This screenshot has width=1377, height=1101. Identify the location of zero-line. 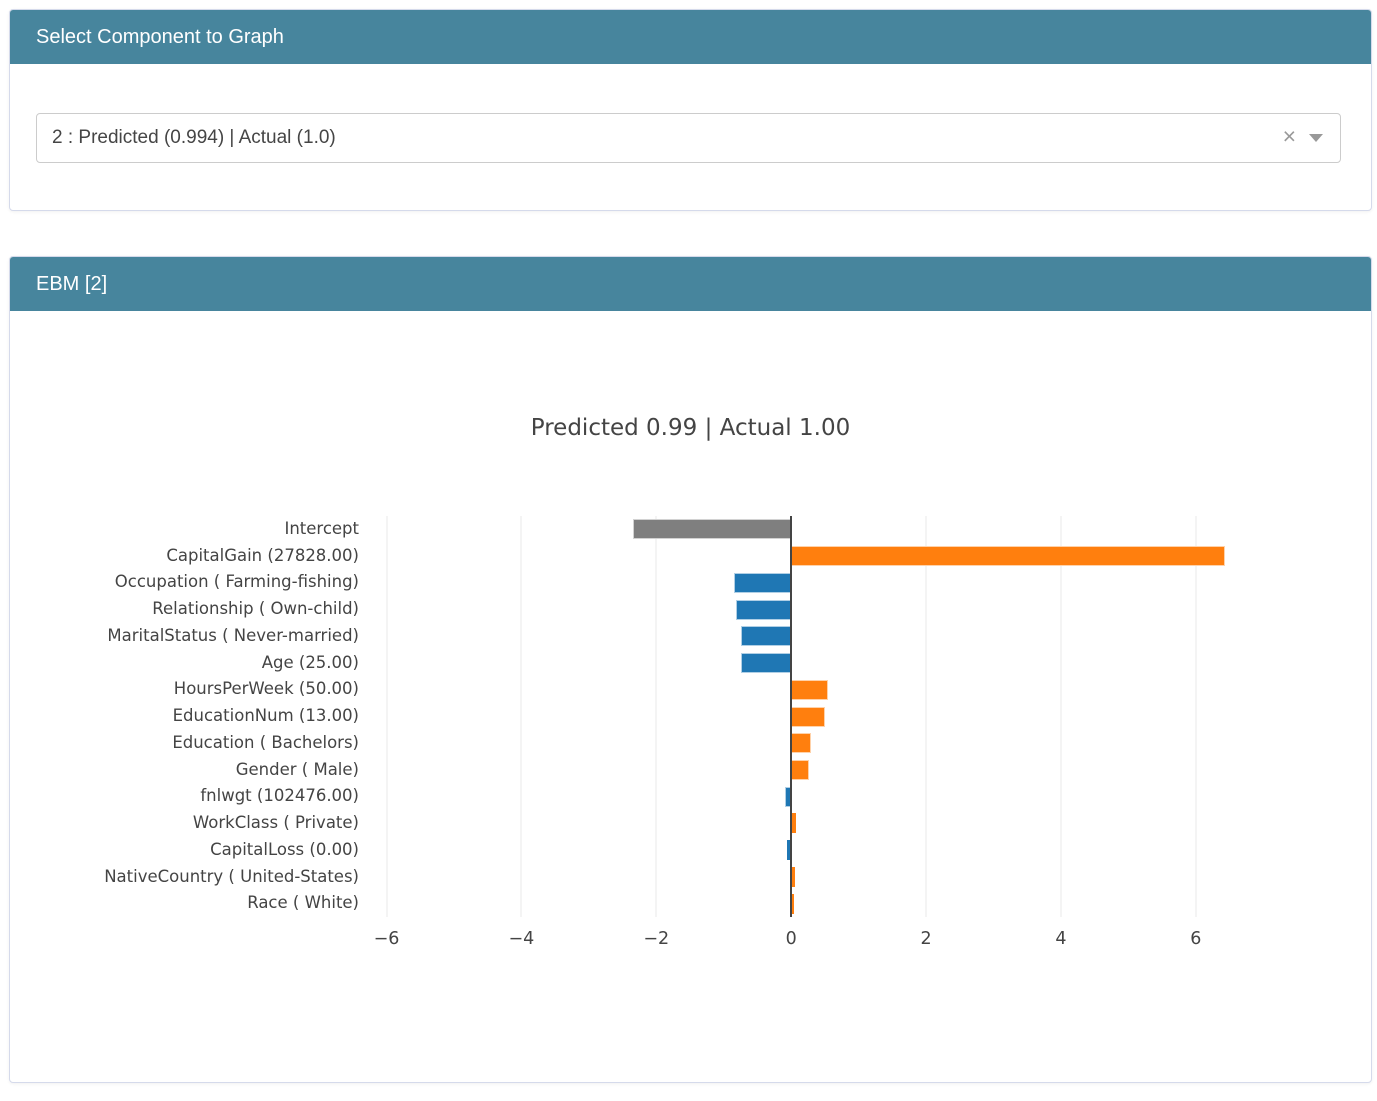
(791, 716).